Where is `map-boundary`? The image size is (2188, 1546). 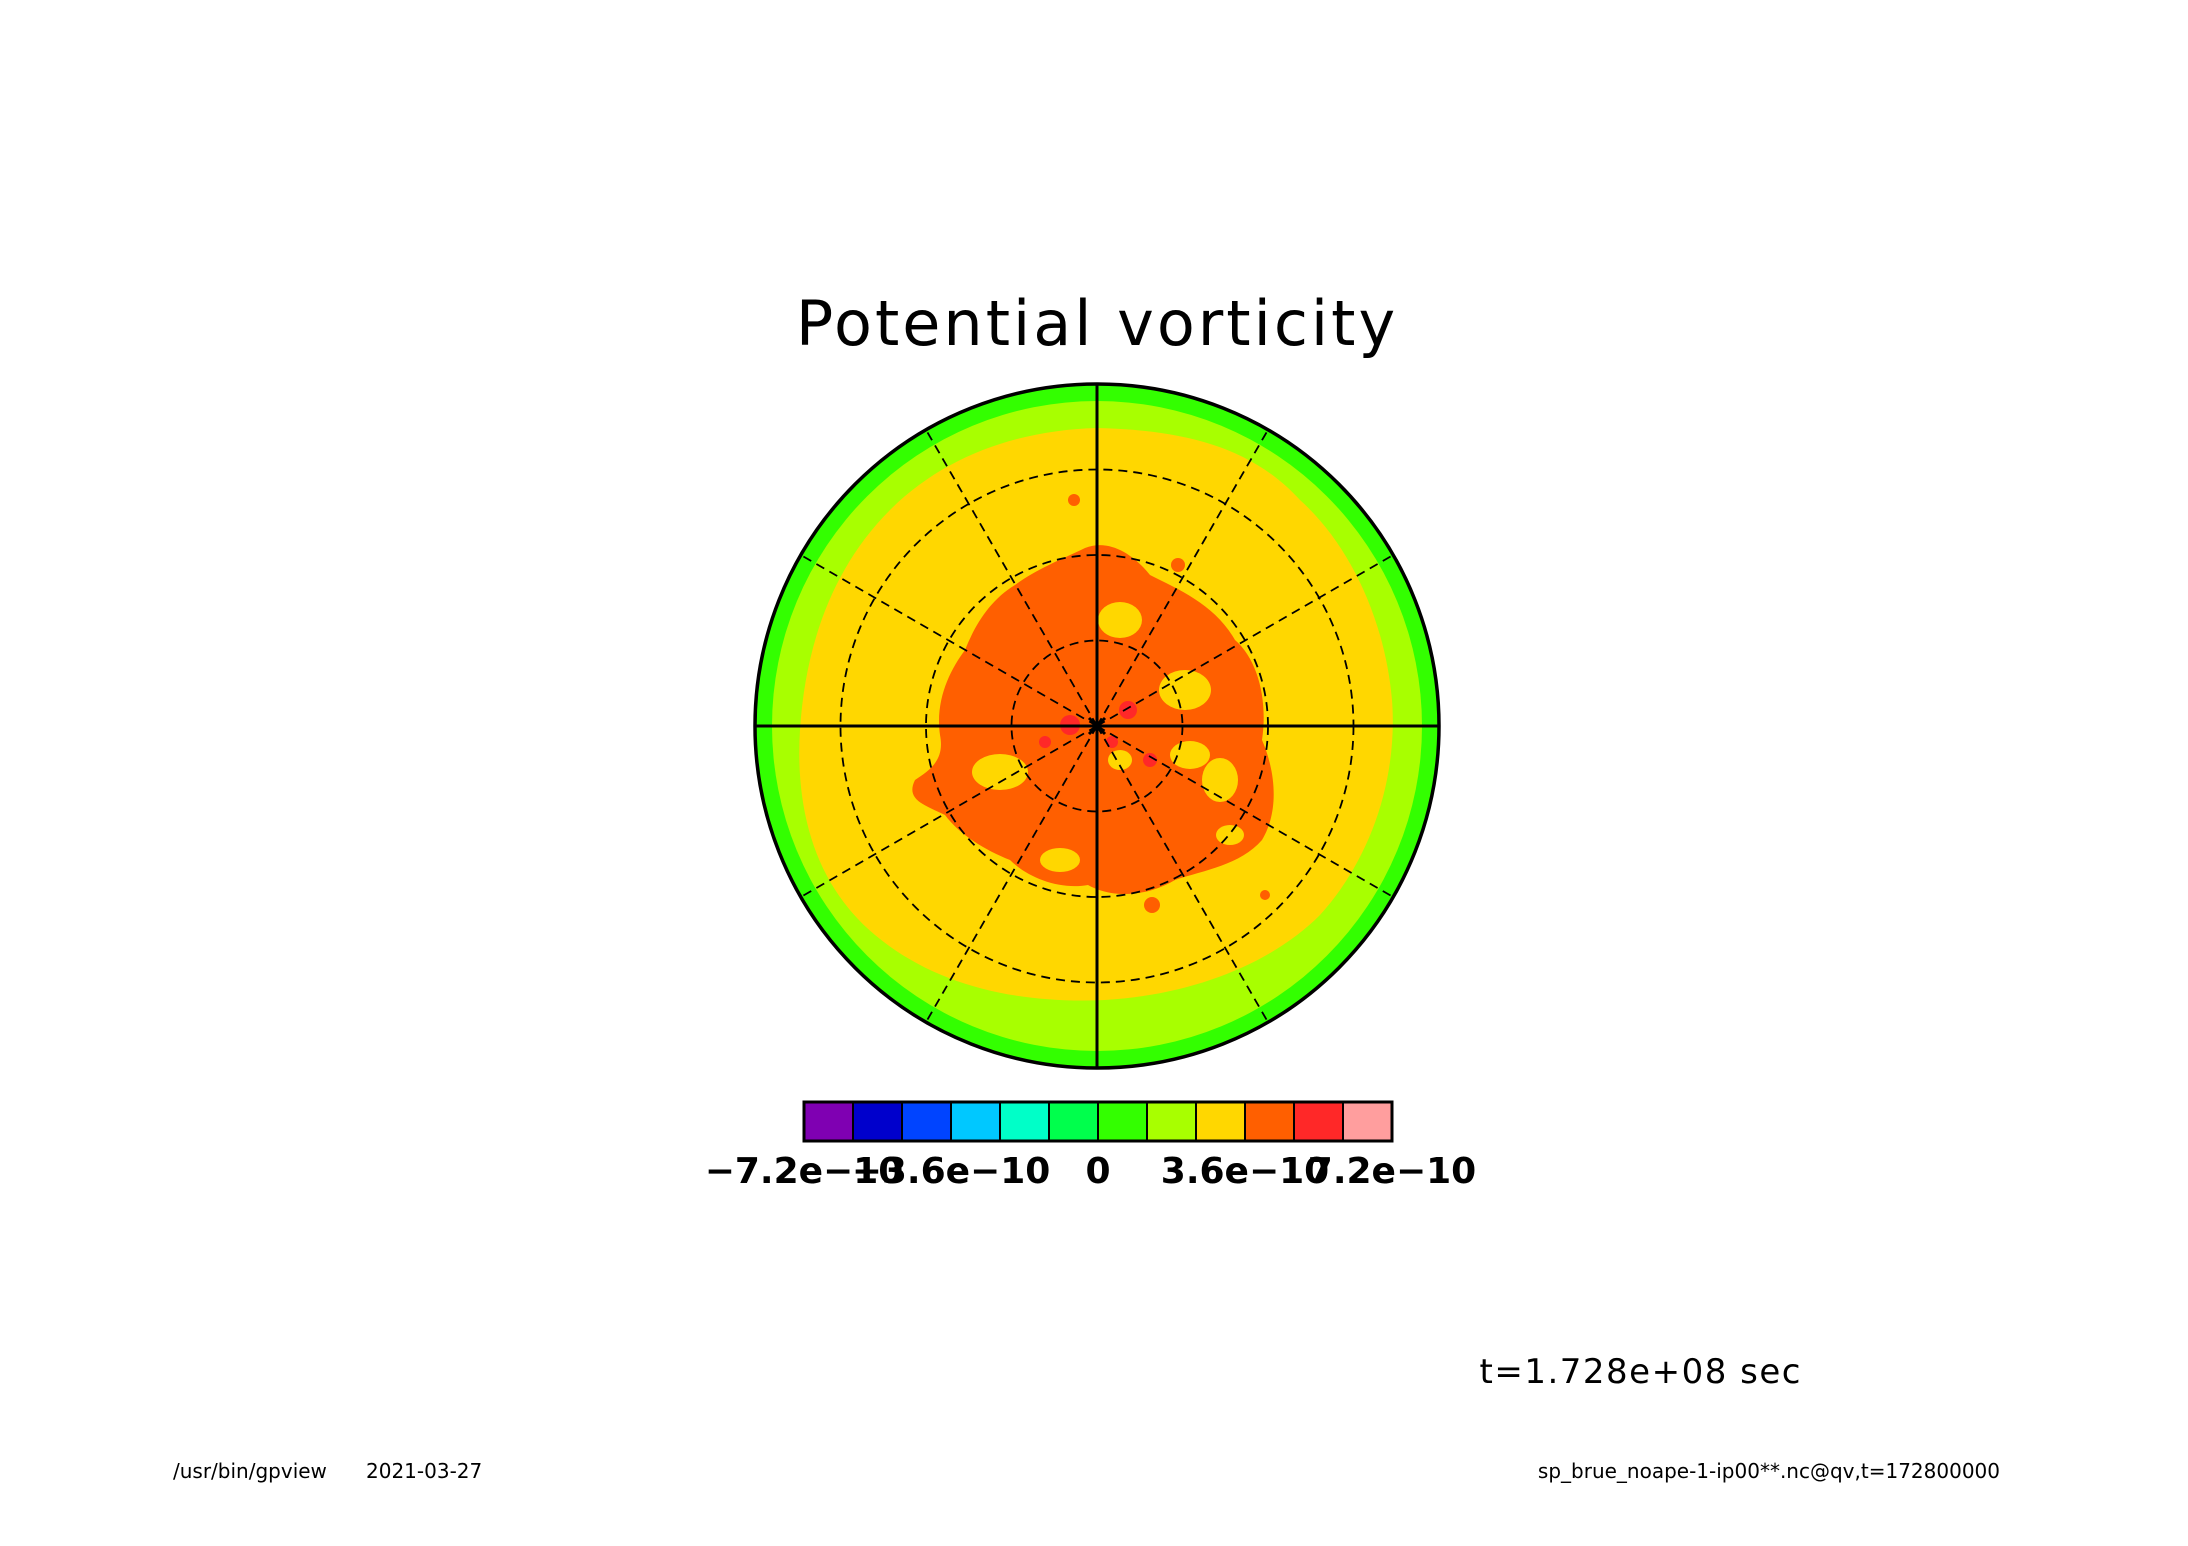
map-boundary is located at coordinates (1097, 726).